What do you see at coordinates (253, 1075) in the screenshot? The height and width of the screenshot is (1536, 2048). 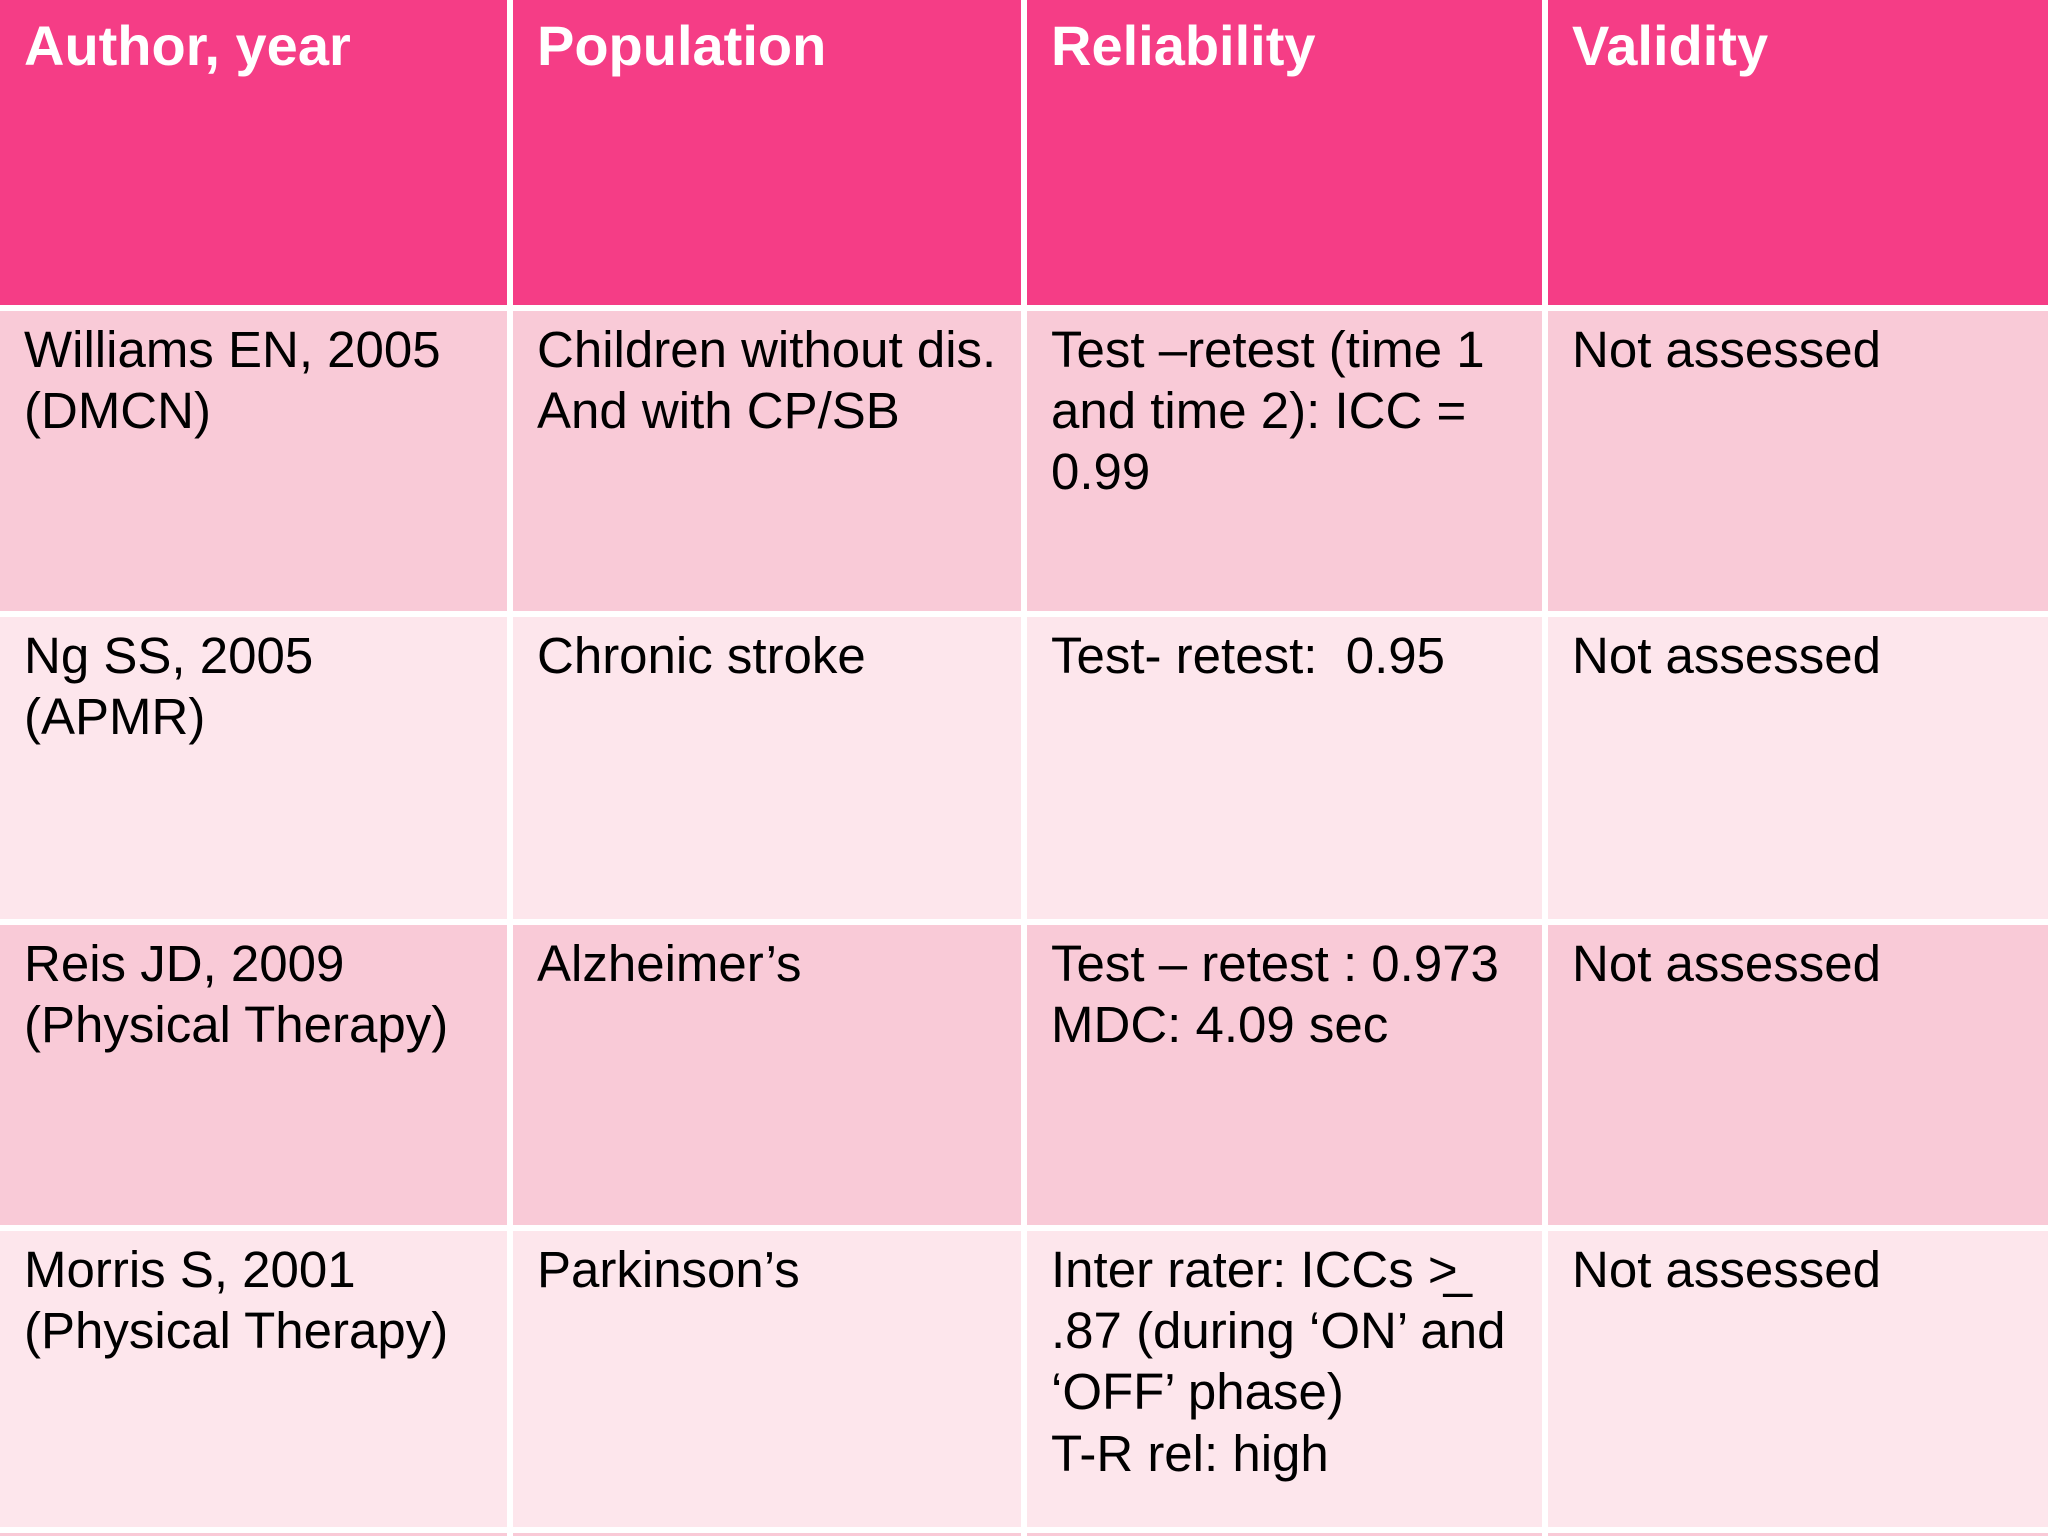 I see `cell-author-year: Reis JD, 2009 (Physical Therapy)` at bounding box center [253, 1075].